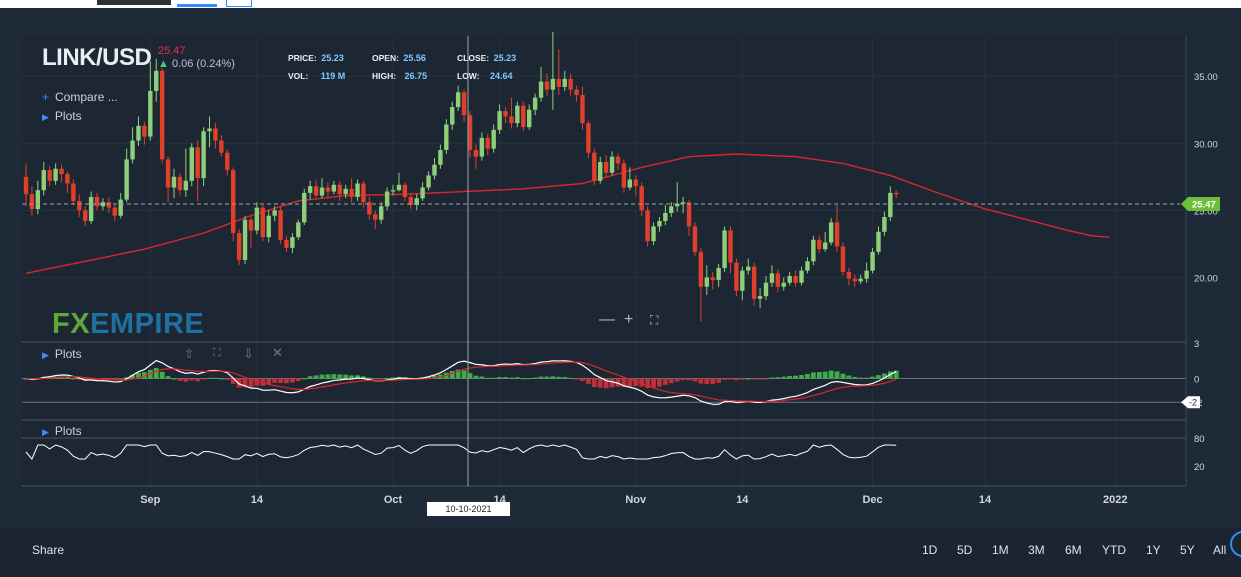  What do you see at coordinates (930, 550) in the screenshot?
I see `range-1d: 1D` at bounding box center [930, 550].